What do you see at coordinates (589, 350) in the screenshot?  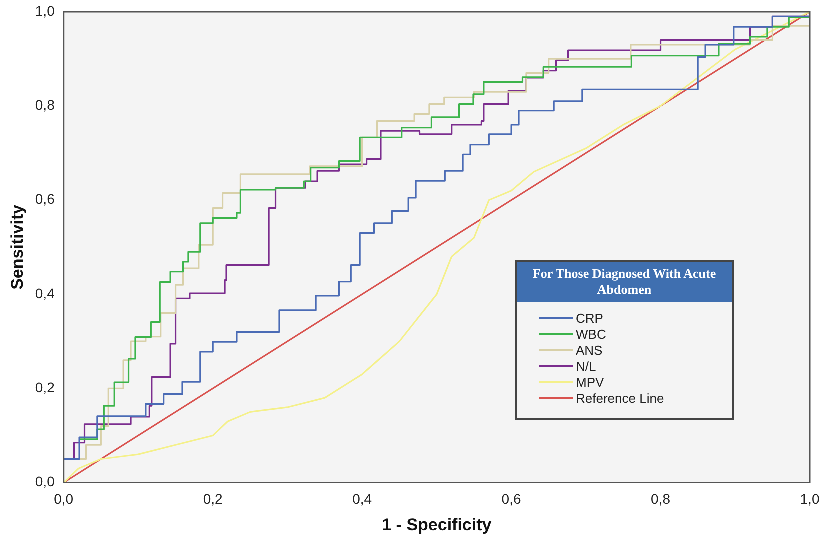 I see `legend-label: ANS` at bounding box center [589, 350].